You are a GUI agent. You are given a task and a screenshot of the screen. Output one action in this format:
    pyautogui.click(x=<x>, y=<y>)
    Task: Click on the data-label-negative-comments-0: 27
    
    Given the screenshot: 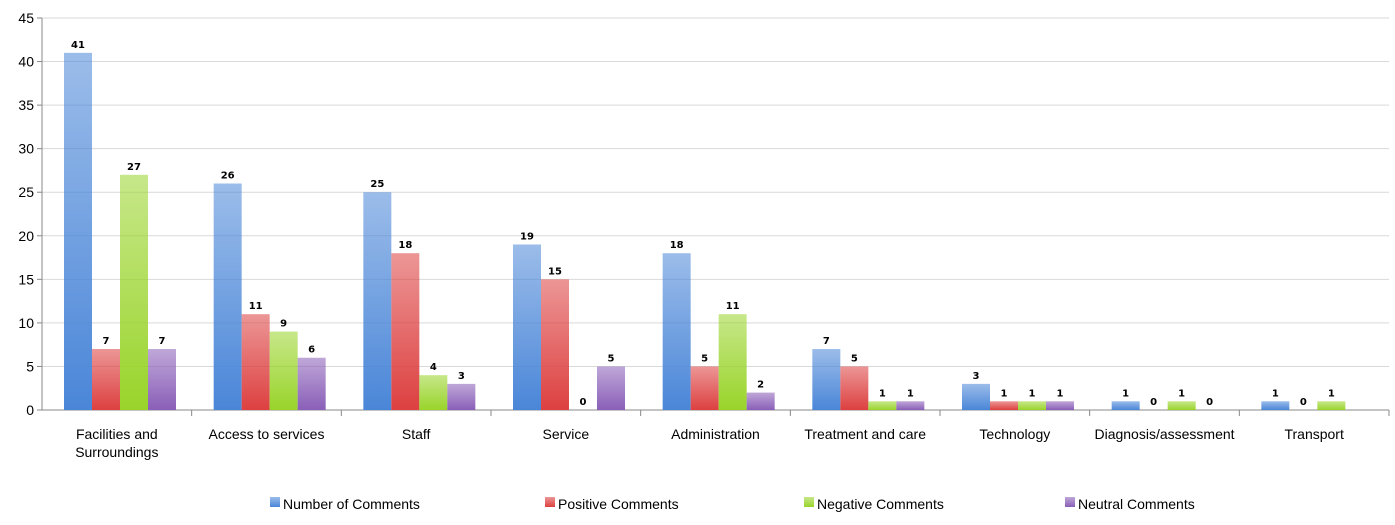 What is the action you would take?
    pyautogui.click(x=134, y=167)
    